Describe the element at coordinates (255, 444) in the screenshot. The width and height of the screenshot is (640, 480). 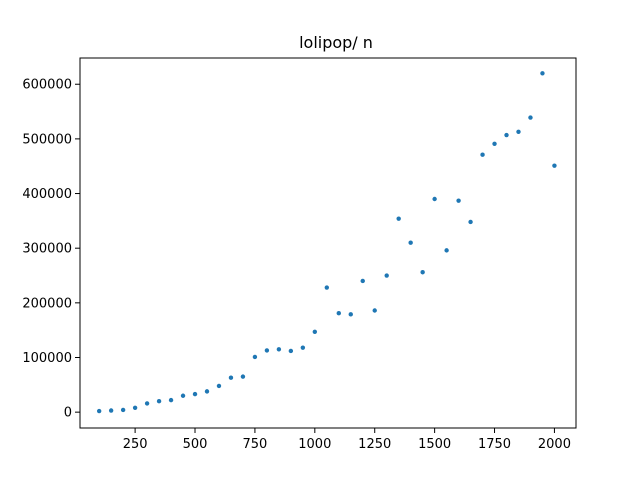
I see `x-tick-label: 750` at that location.